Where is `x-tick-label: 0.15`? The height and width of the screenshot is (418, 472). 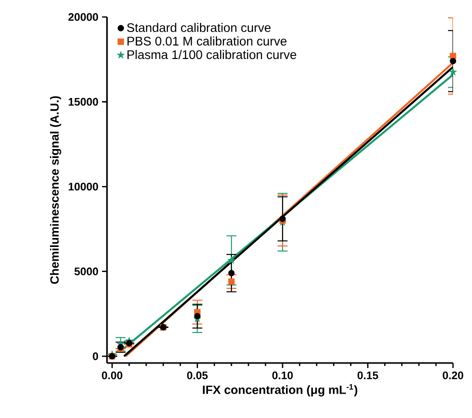
x-tick-label: 0.15 is located at coordinates (368, 376).